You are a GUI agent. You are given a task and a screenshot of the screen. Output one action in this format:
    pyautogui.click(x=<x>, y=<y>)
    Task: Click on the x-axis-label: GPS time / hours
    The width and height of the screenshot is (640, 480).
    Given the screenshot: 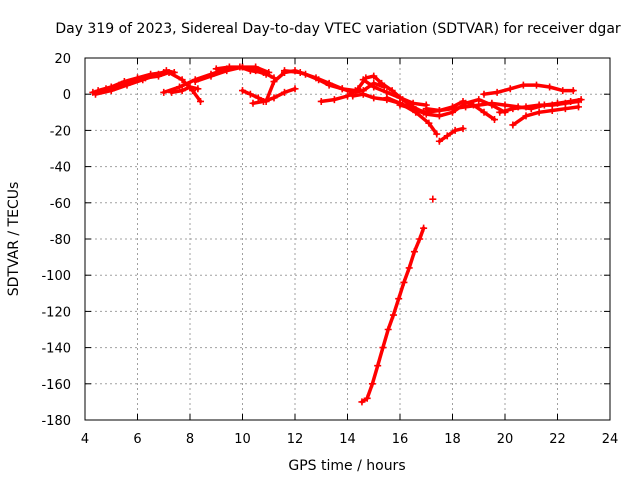 What is the action you would take?
    pyautogui.click(x=346, y=466)
    